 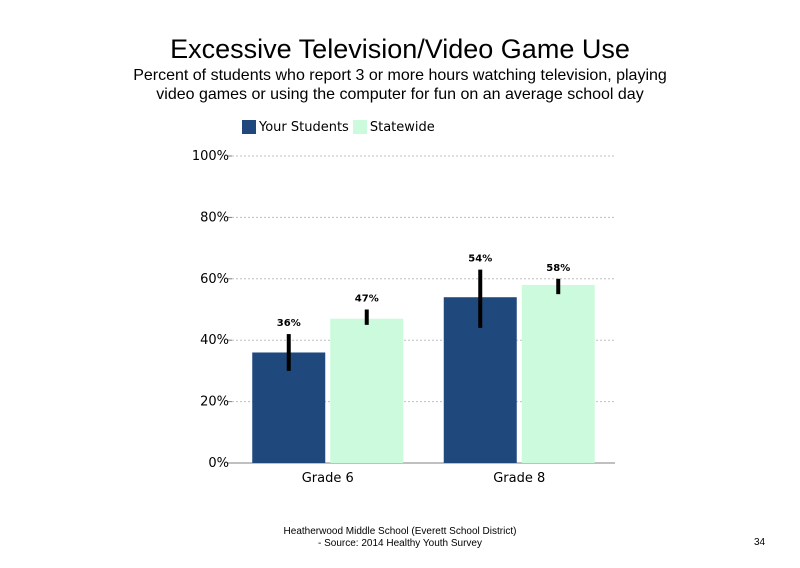 I want to click on legend-label-your-students: Your Students, so click(x=304, y=127).